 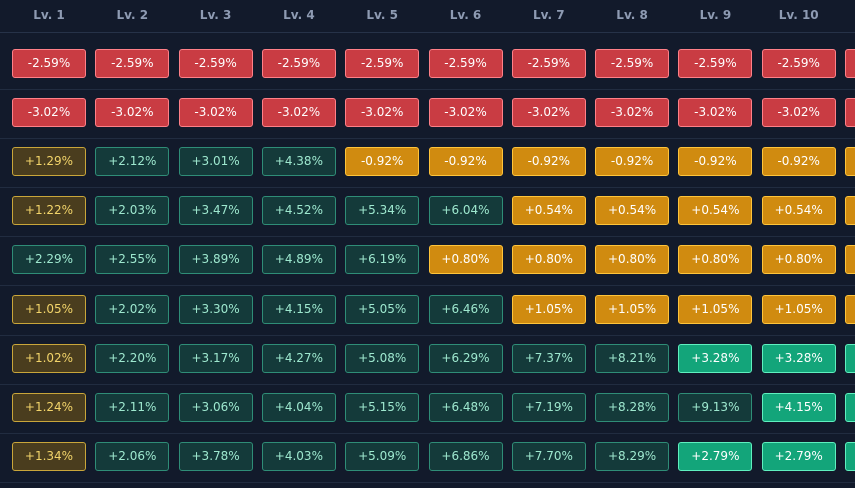 What do you see at coordinates (215, 260) in the screenshot?
I see `return-cell: +3.89%` at bounding box center [215, 260].